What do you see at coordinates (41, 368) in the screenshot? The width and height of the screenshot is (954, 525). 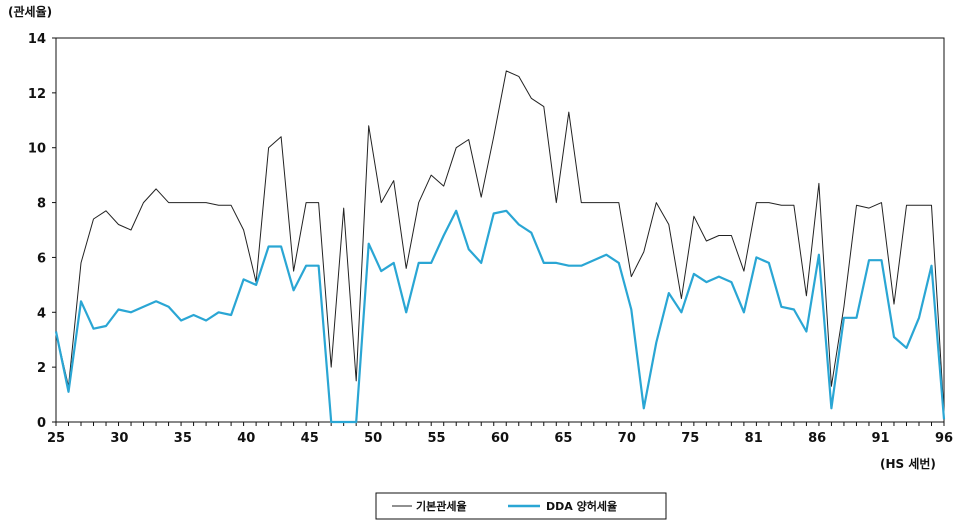 I see `y-tick-label: 2` at bounding box center [41, 368].